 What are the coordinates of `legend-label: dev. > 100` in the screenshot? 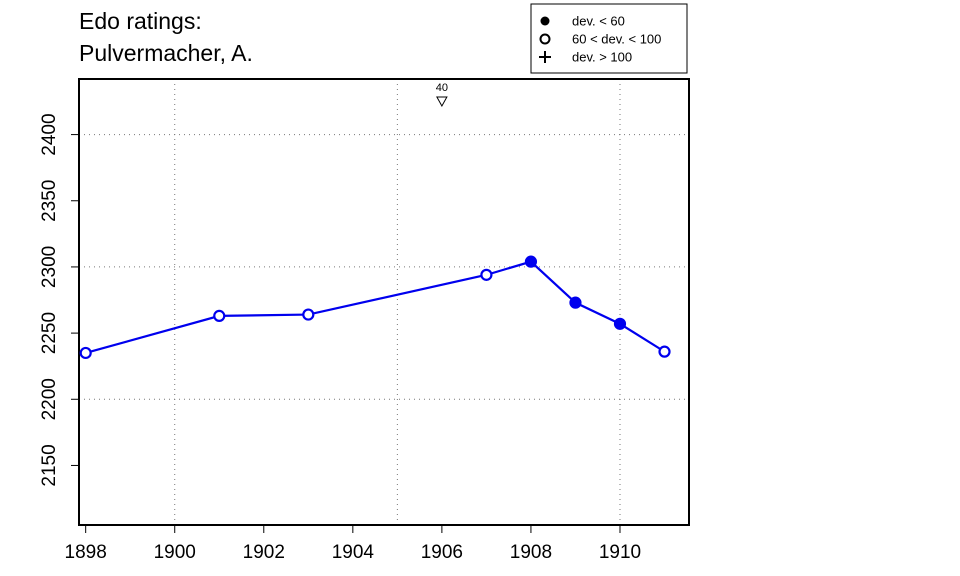 It's located at (602, 57).